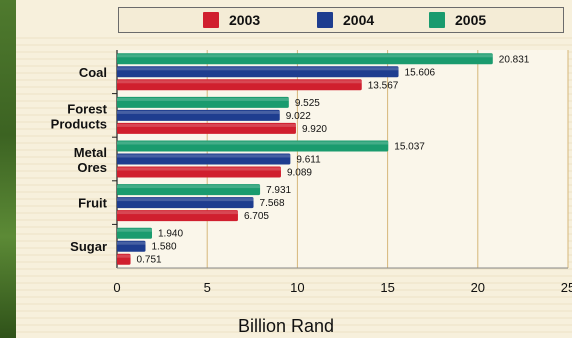  Describe the element at coordinates (308, 160) in the screenshot. I see `data-label: 9.611` at that location.